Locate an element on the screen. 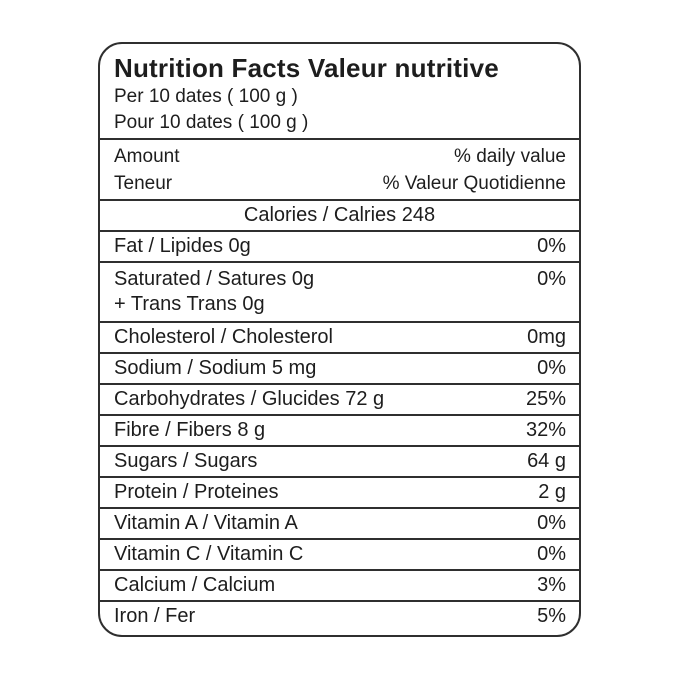  nutrient-label: Cholesterol / Cholesterol is located at coordinates (223, 337).